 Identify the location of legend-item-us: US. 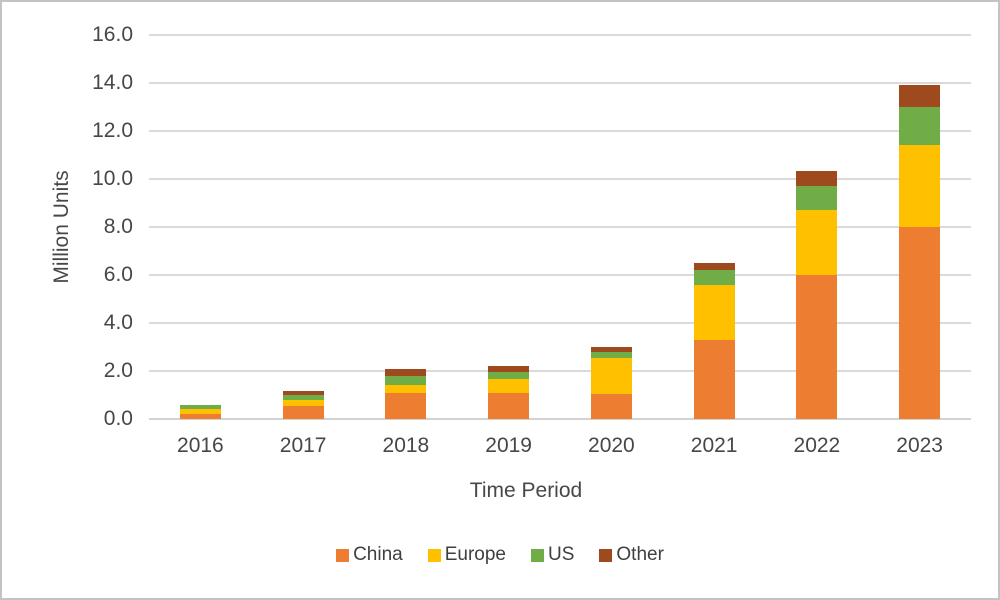
(552, 555).